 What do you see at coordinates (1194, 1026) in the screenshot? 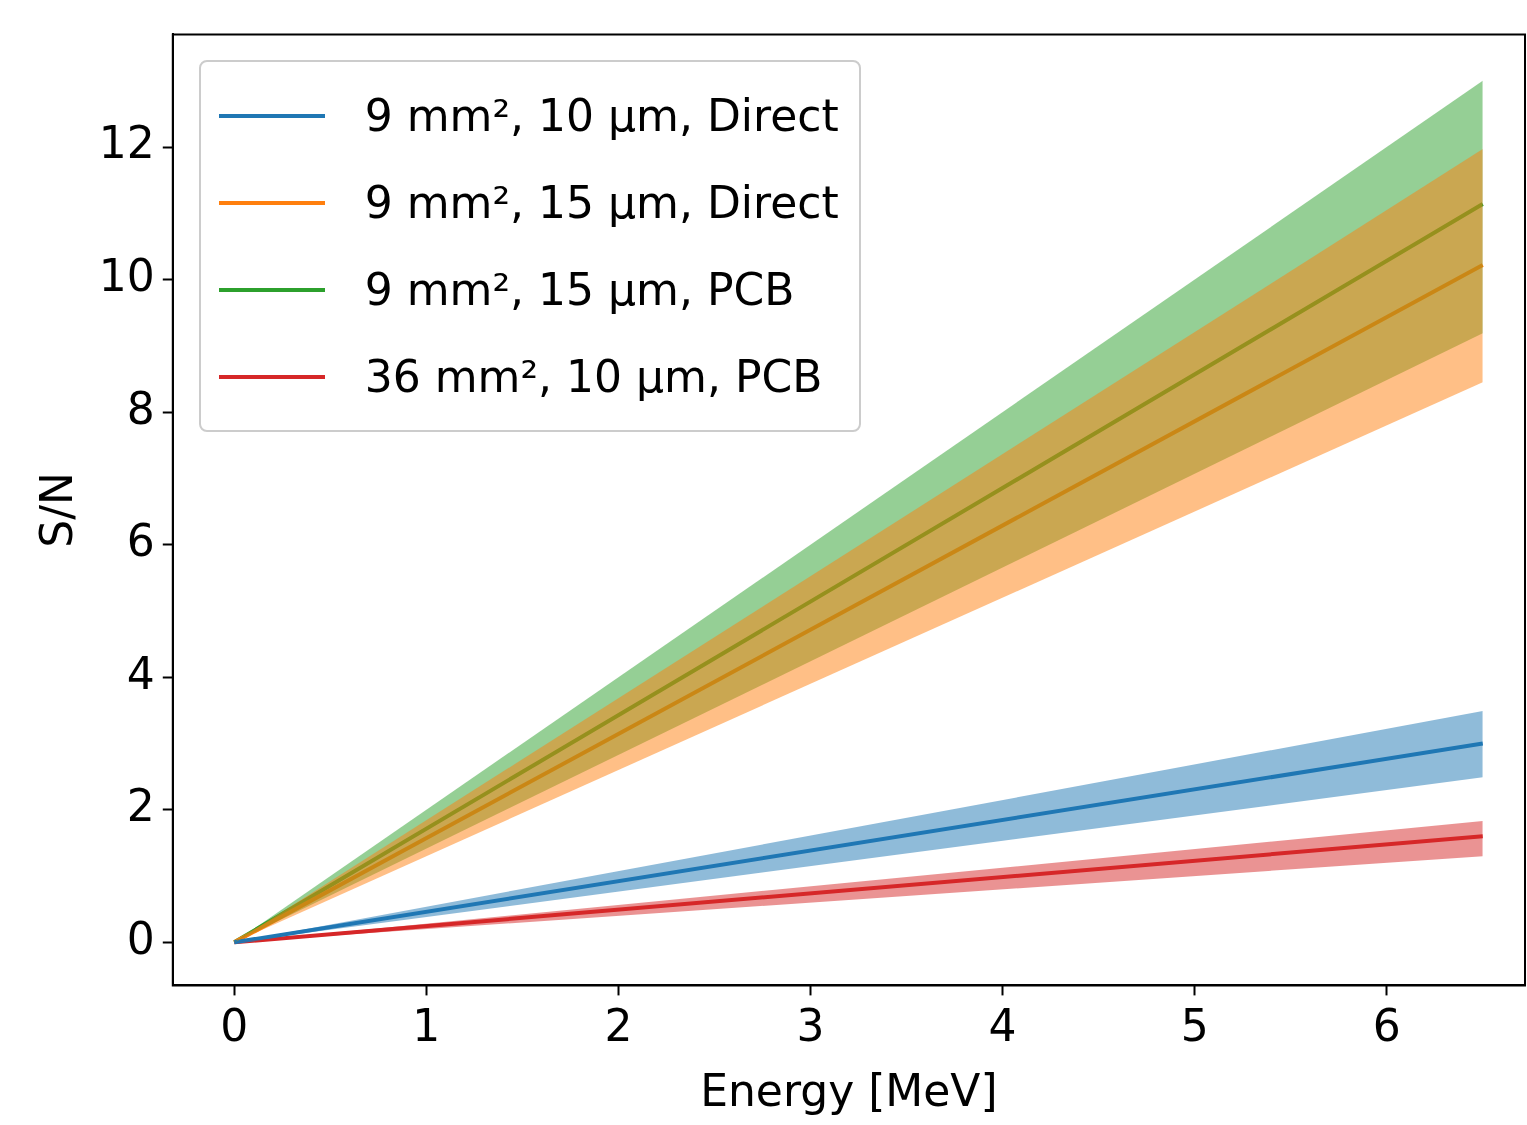
I see `x-tick-label: 5` at bounding box center [1194, 1026].